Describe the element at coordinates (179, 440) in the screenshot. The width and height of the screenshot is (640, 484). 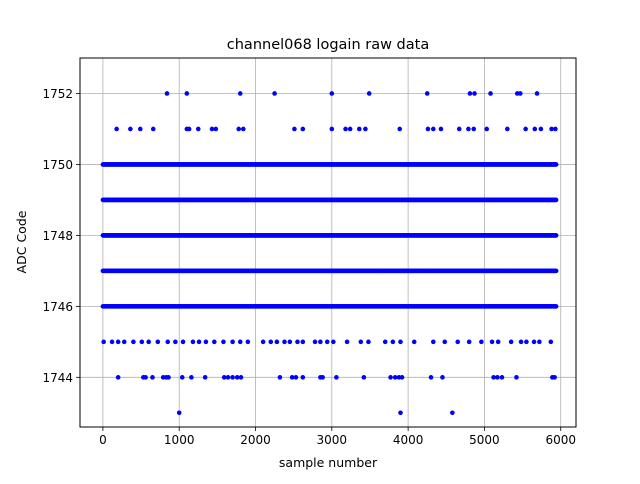
I see `x-tick-label: 1000` at that location.